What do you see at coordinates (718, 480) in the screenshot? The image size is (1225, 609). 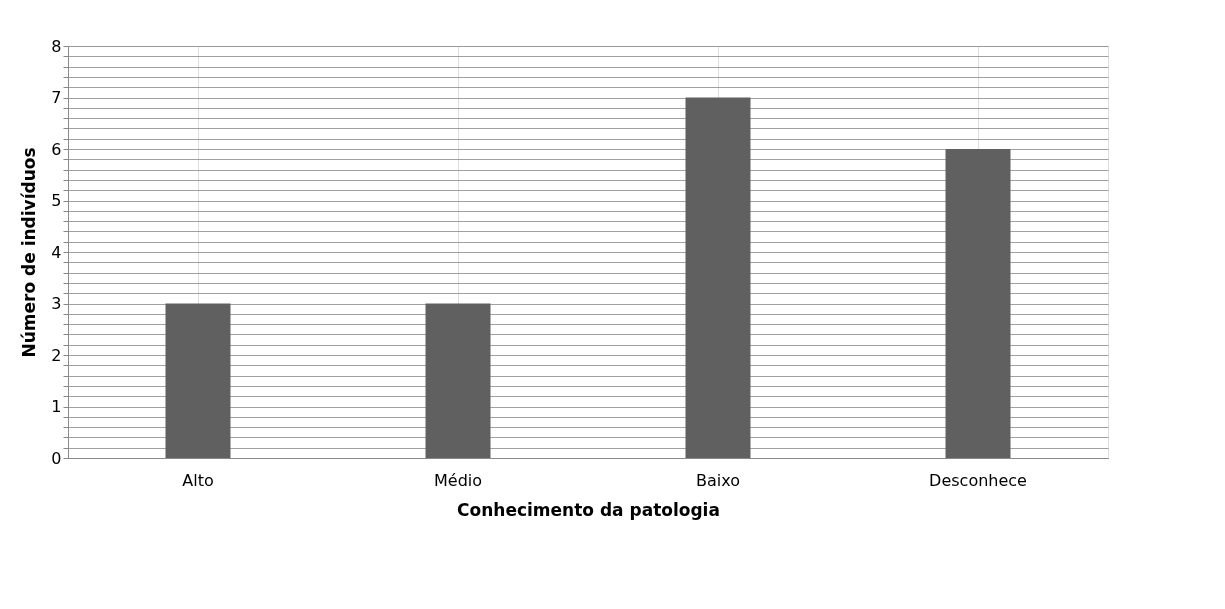 I see `x-tick-label: Baixo` at bounding box center [718, 480].